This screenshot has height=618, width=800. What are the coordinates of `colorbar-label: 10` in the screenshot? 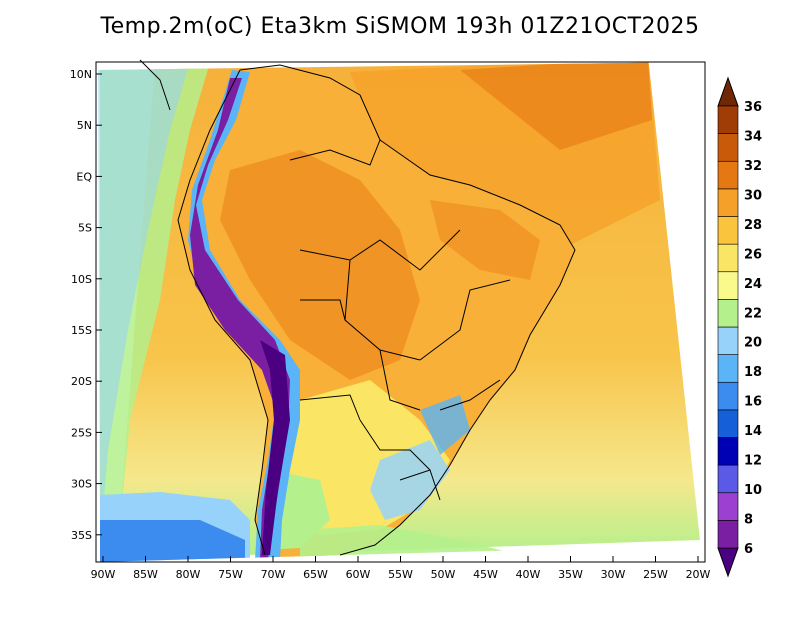 It's located at (753, 490).